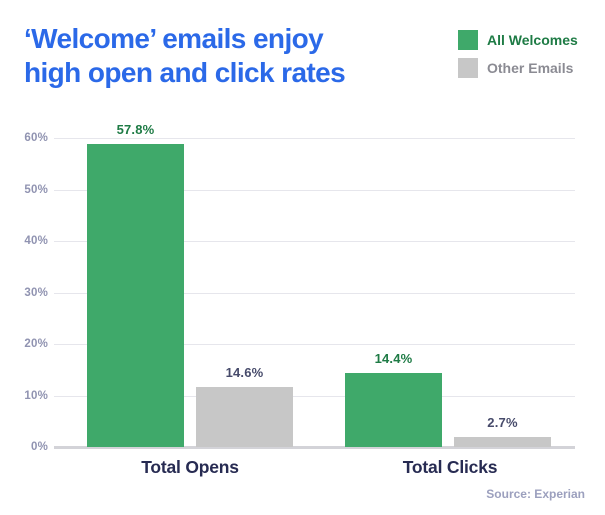  I want to click on y-axis-tick-60pct: 60%, so click(36, 138).